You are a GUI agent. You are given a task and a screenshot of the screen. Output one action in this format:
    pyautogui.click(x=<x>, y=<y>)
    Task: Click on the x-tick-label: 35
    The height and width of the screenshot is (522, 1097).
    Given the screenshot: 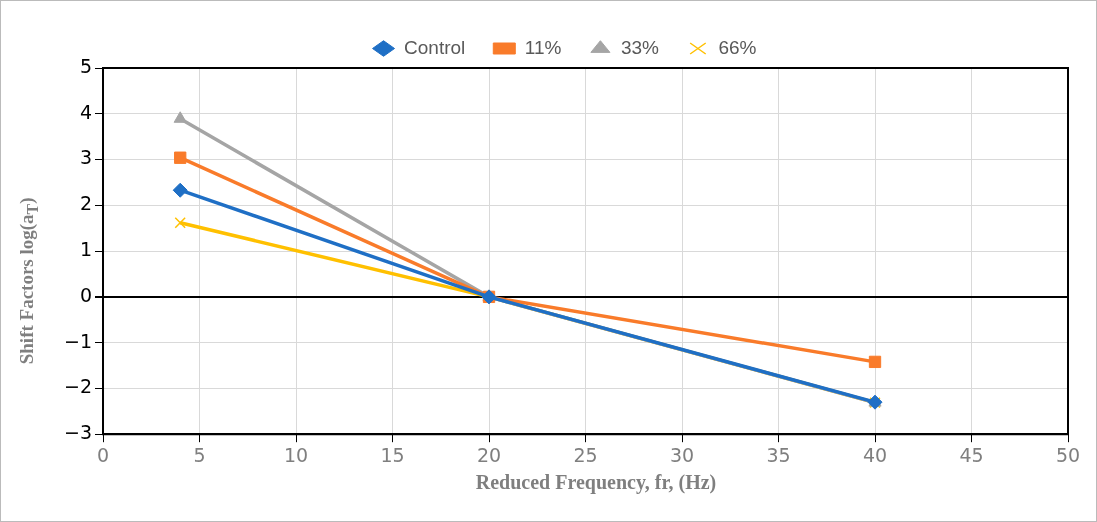 What is the action you would take?
    pyautogui.click(x=778, y=454)
    